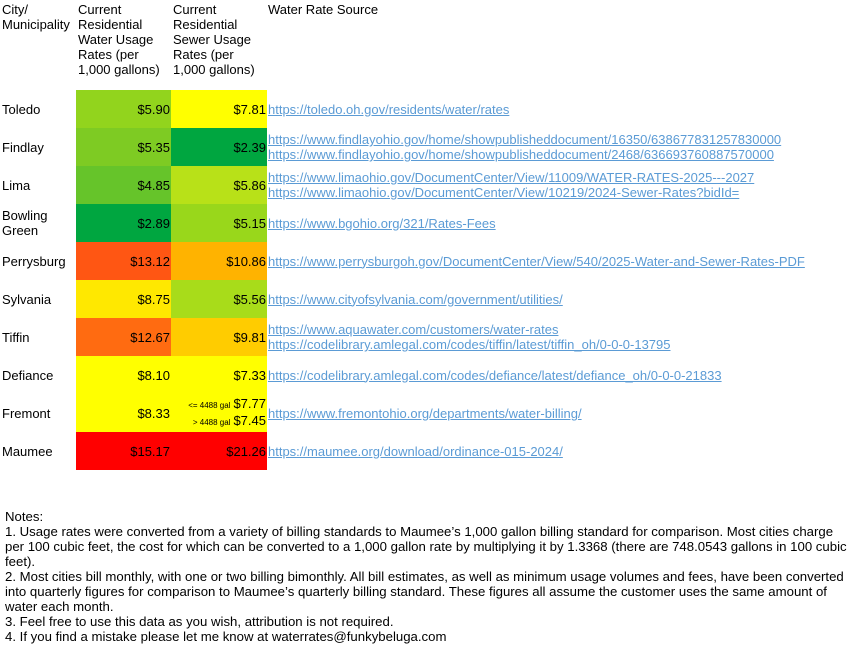 The image size is (858, 663). What do you see at coordinates (219, 261) in the screenshot?
I see `sewer-rate-cell: $10.86` at bounding box center [219, 261].